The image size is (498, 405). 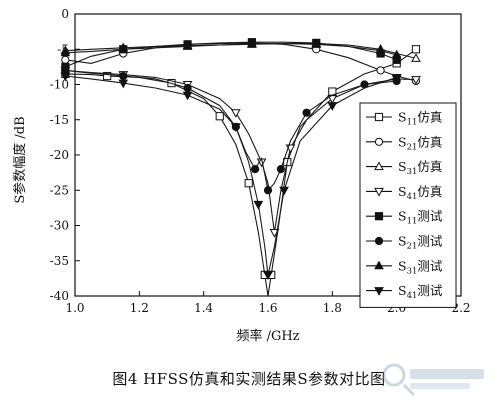 I want to click on x-tick-label: 1.2, so click(x=139, y=308).